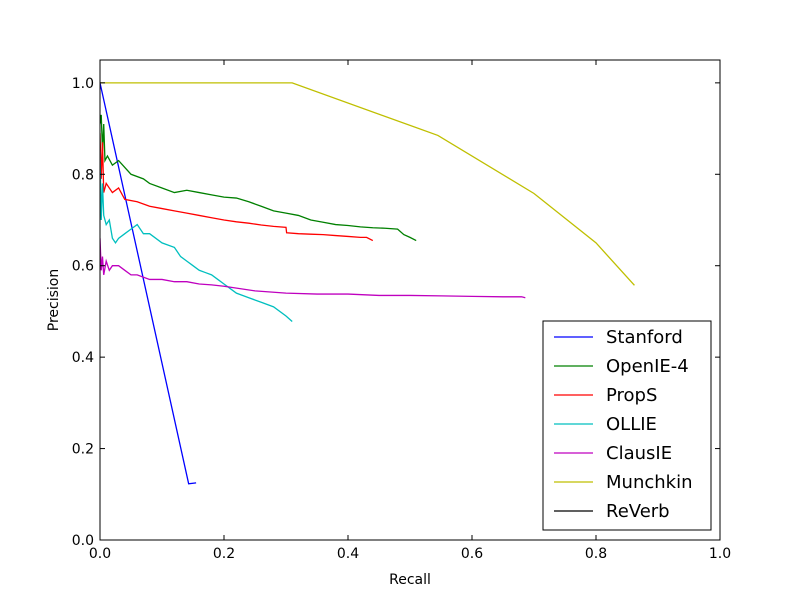  I want to click on series-line-stanford, so click(148, 283).